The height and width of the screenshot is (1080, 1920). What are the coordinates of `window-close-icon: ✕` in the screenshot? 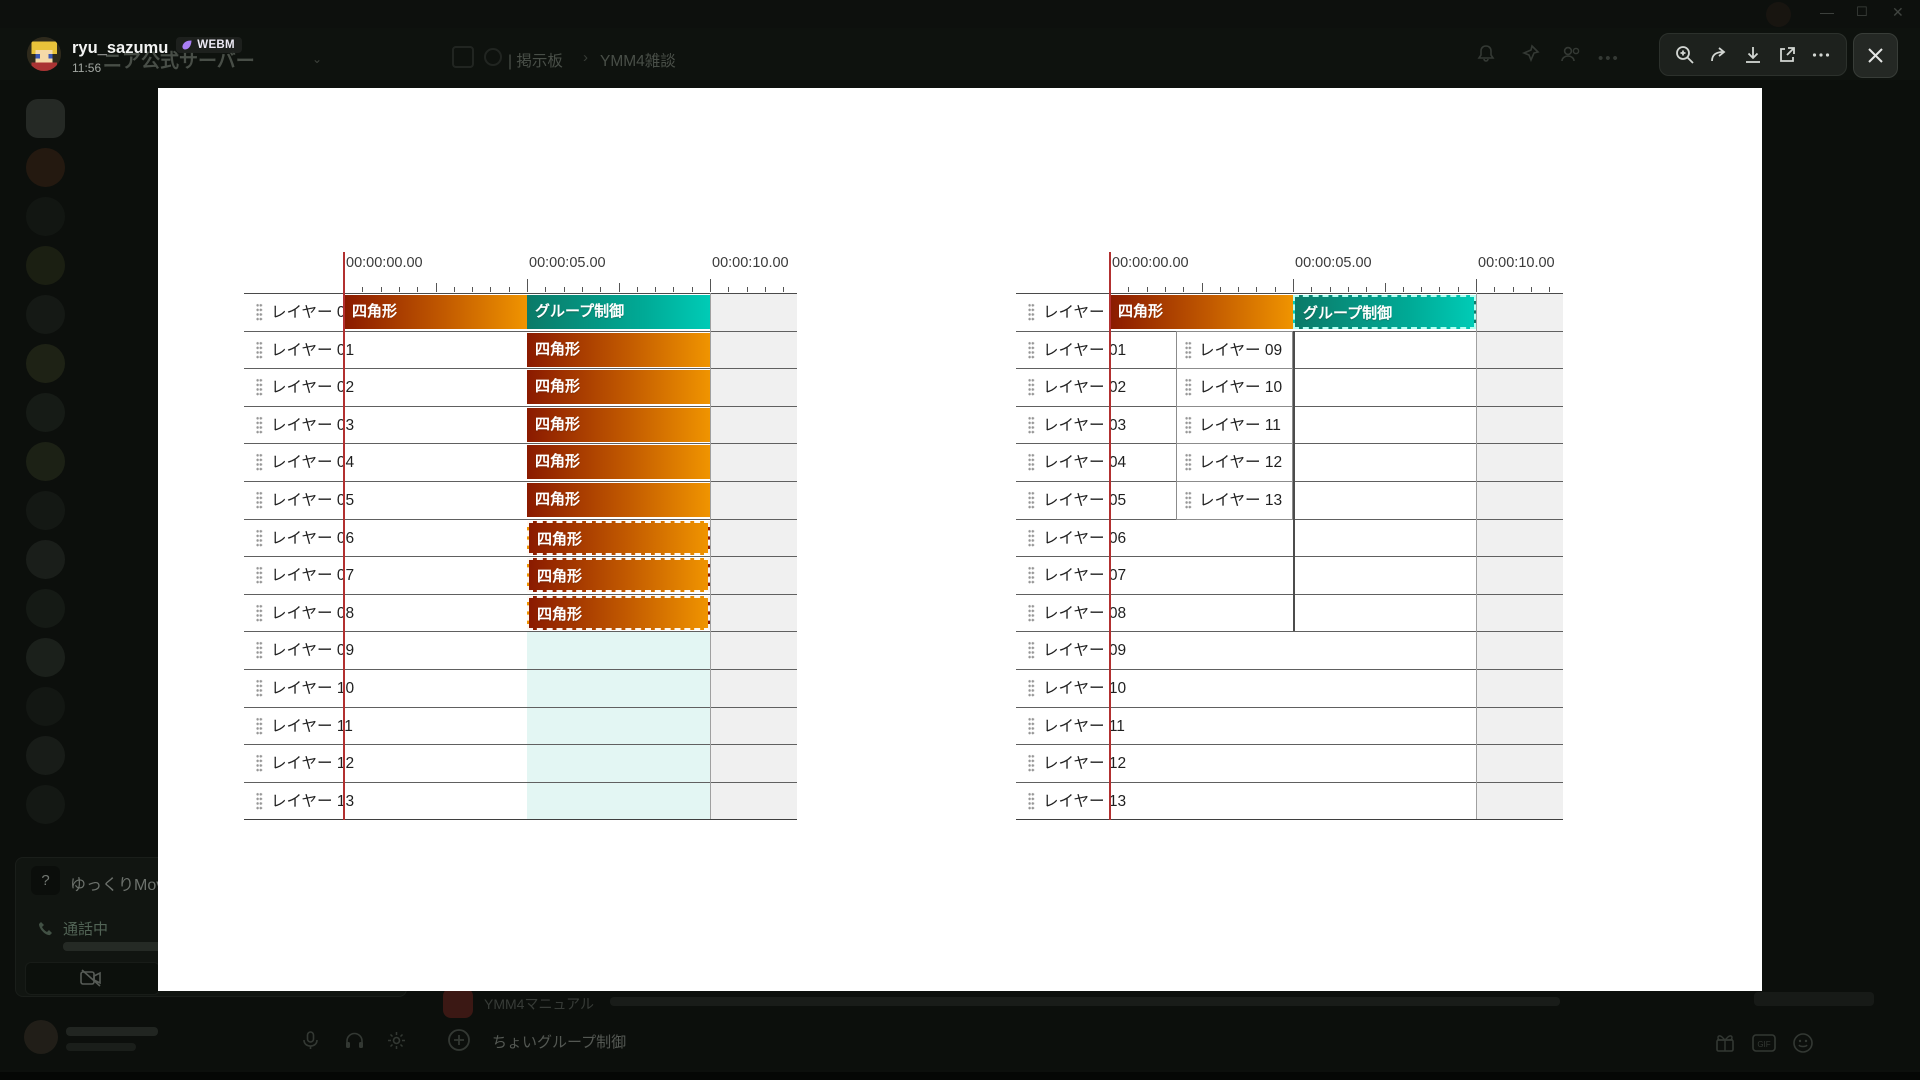 It's located at (1898, 12).